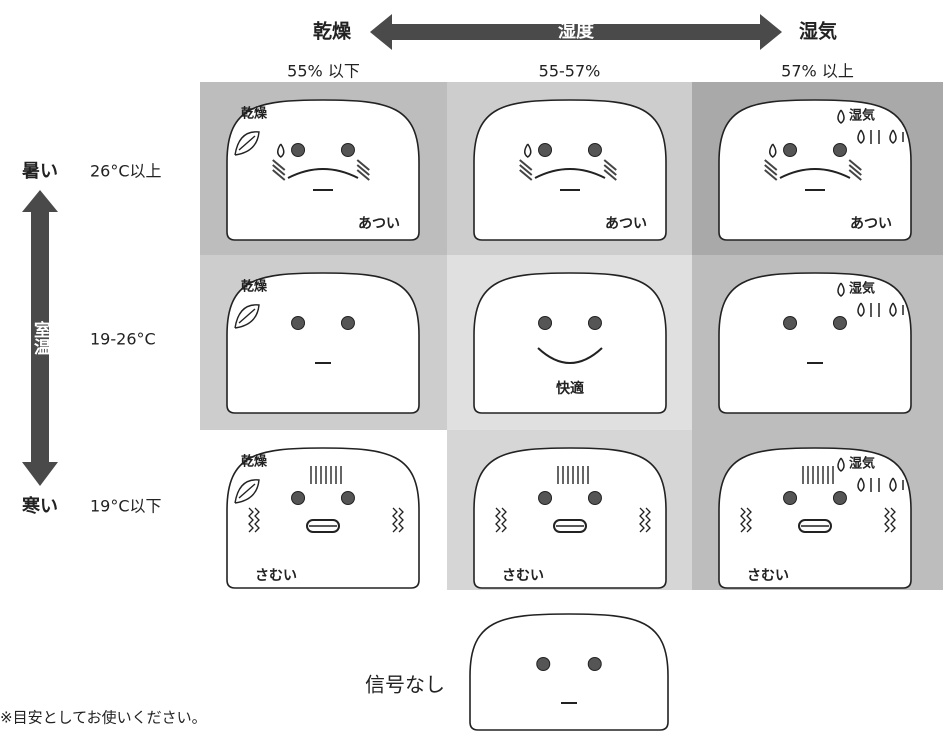  What do you see at coordinates (126, 506) in the screenshot?
I see `row-label: 19°C以下` at bounding box center [126, 506].